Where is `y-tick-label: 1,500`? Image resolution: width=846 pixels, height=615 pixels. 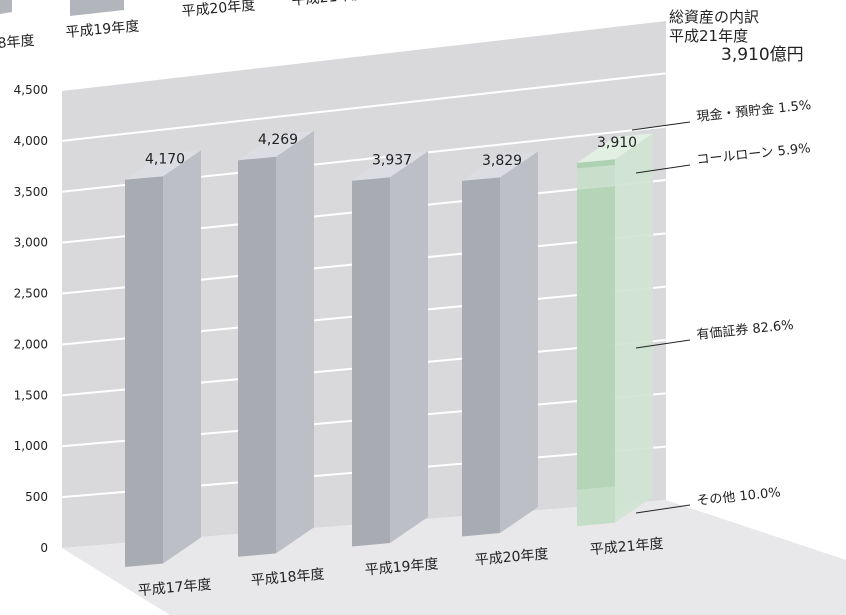 y-tick-label: 1,500 is located at coordinates (31, 395).